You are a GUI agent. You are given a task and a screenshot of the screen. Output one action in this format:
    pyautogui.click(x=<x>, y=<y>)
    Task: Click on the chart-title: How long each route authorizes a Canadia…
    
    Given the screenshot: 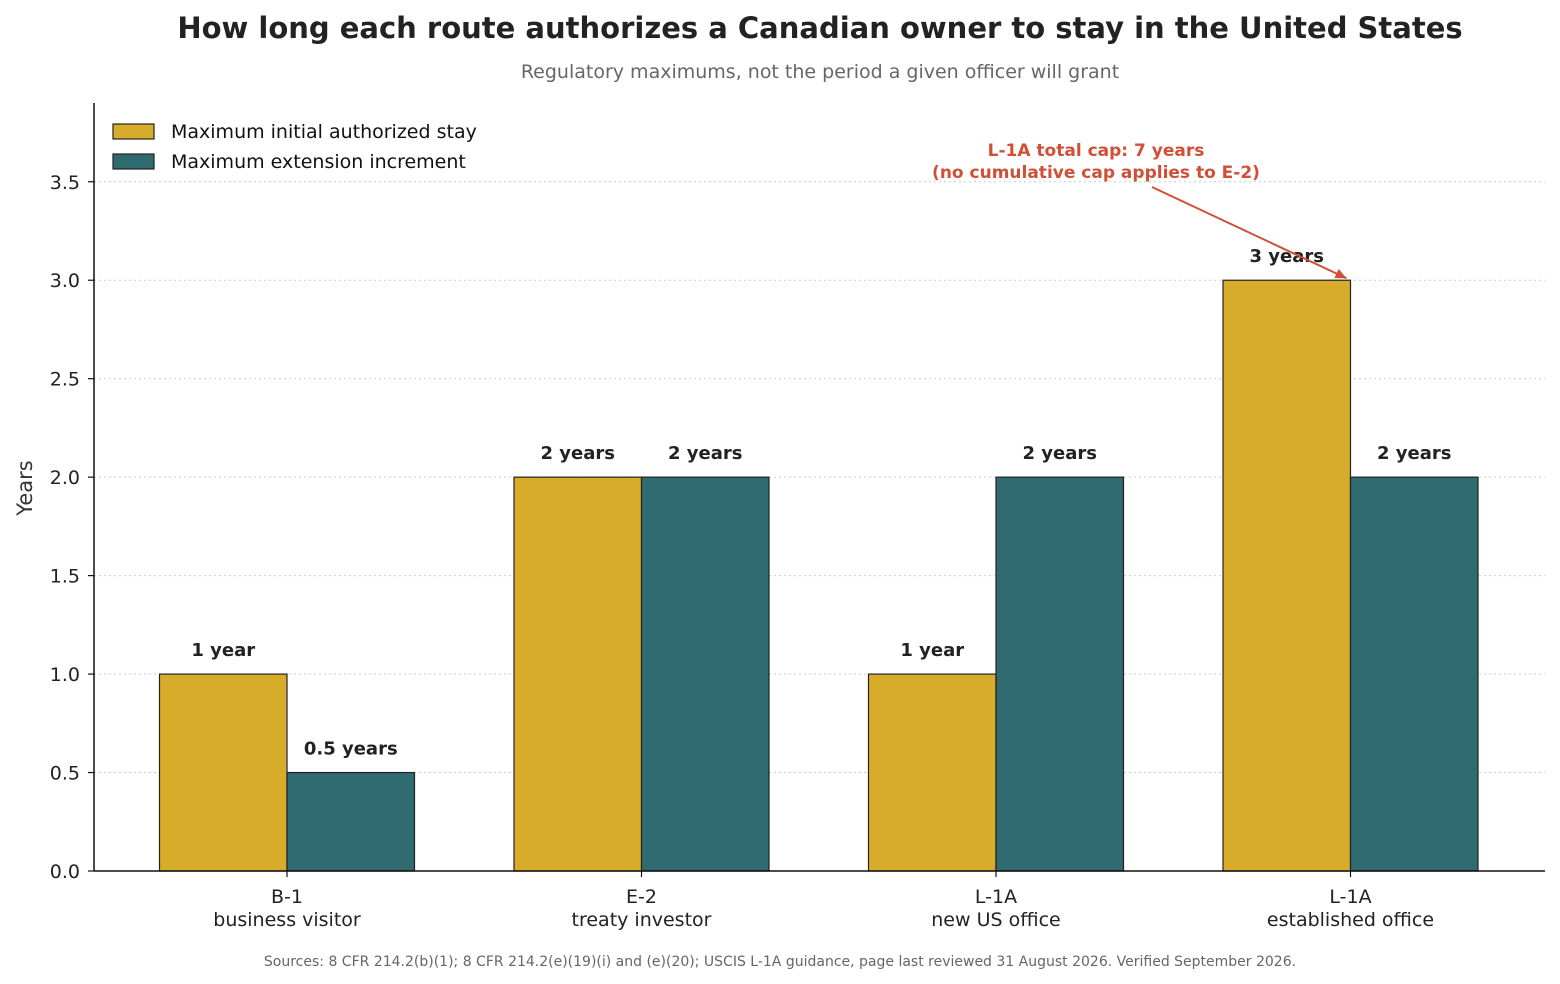 What is the action you would take?
    pyautogui.click(x=819, y=28)
    